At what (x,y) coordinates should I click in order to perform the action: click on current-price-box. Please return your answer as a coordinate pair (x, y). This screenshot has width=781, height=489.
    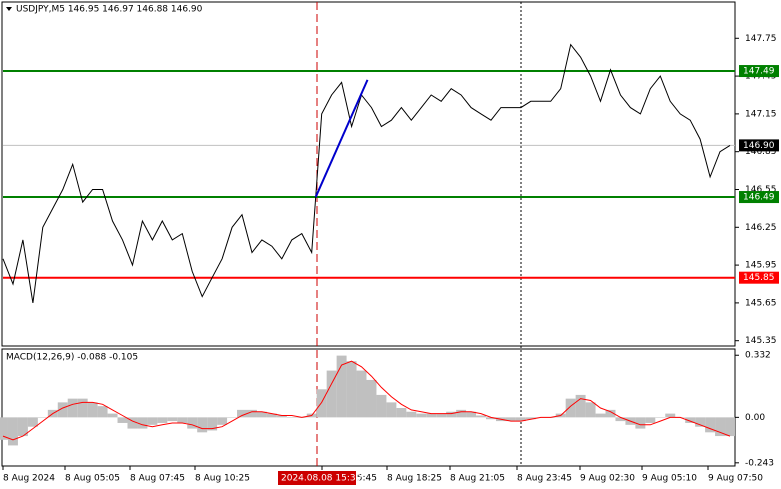
    Looking at the image, I should click on (759, 145).